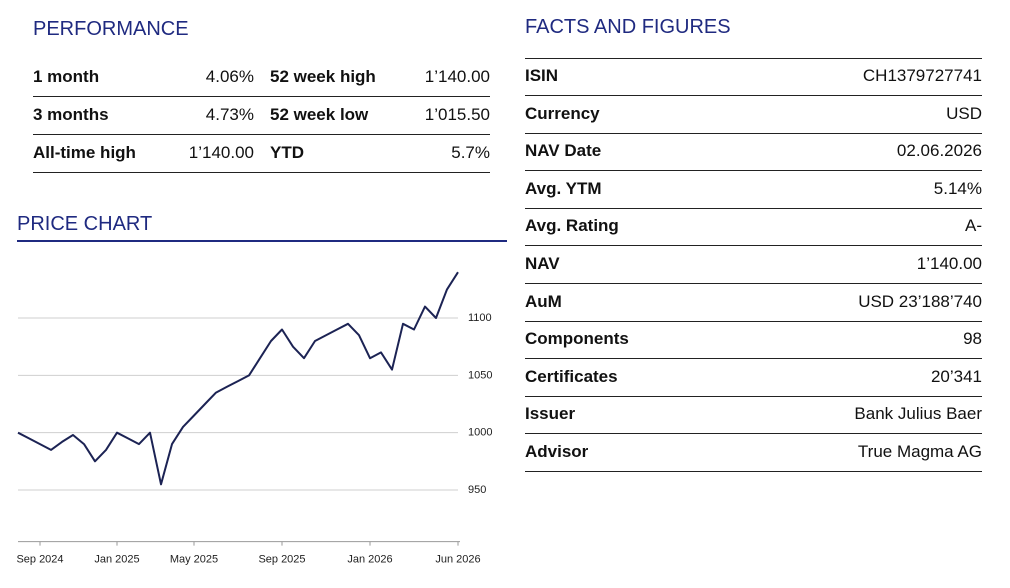 Image resolution: width=1010 pixels, height=588 pixels. Describe the element at coordinates (111, 29) in the screenshot. I see `performance-title: PERFORMANCE` at that location.